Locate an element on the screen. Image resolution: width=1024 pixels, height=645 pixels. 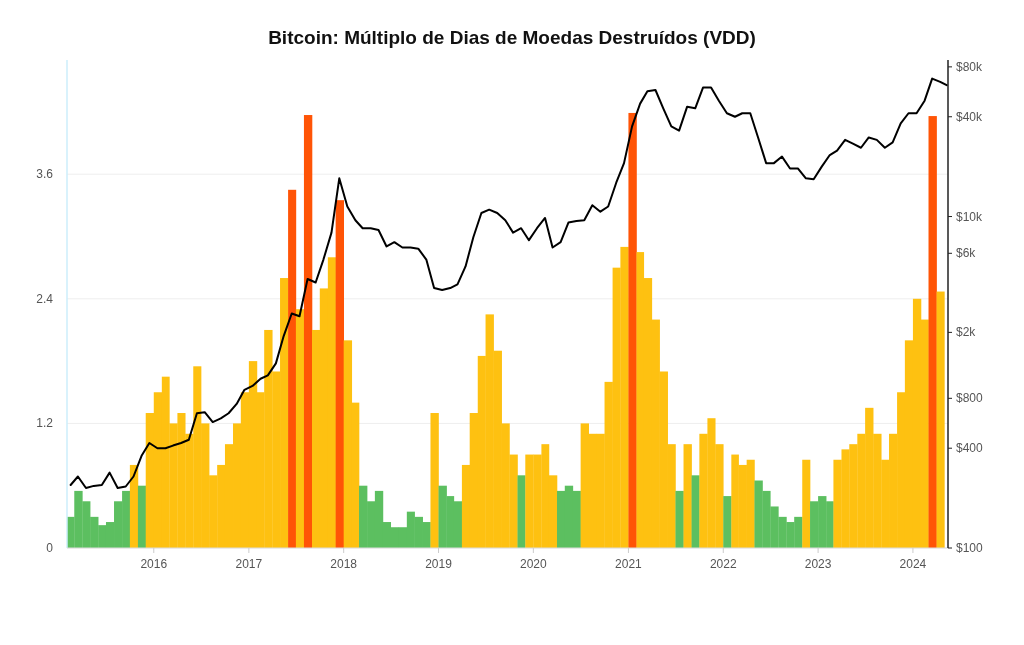
y-tick-label: 1.2 is located at coordinates (45, 423).